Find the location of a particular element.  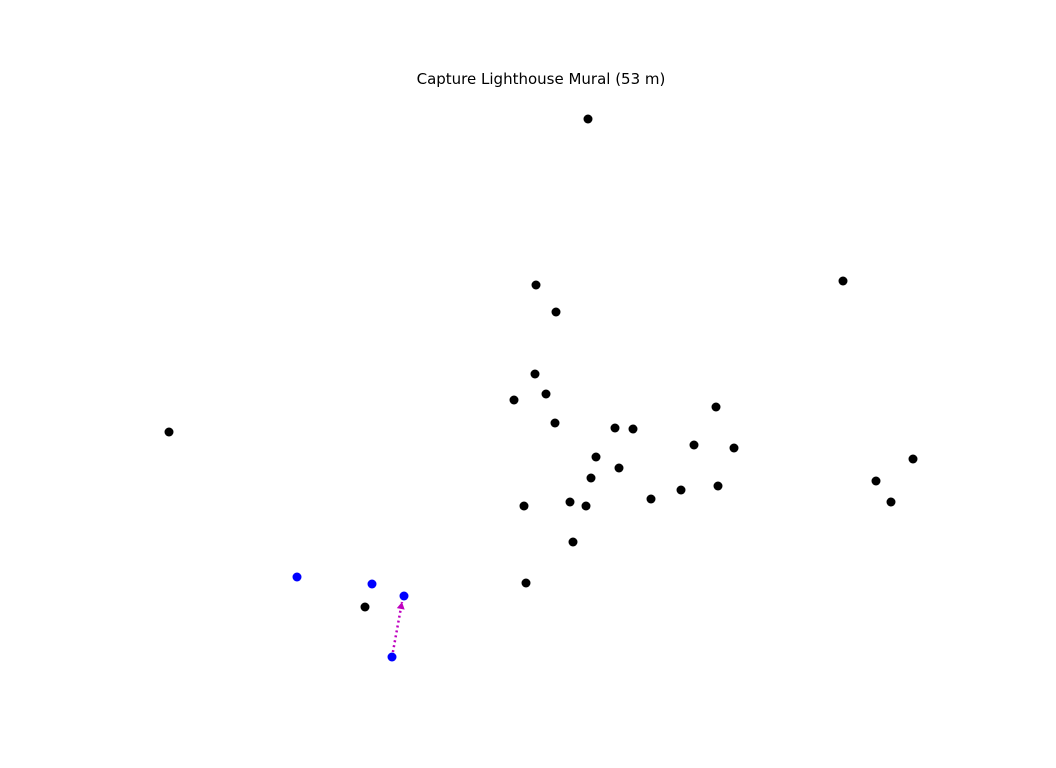

route-arrowhead-icon is located at coordinates (400, 606).